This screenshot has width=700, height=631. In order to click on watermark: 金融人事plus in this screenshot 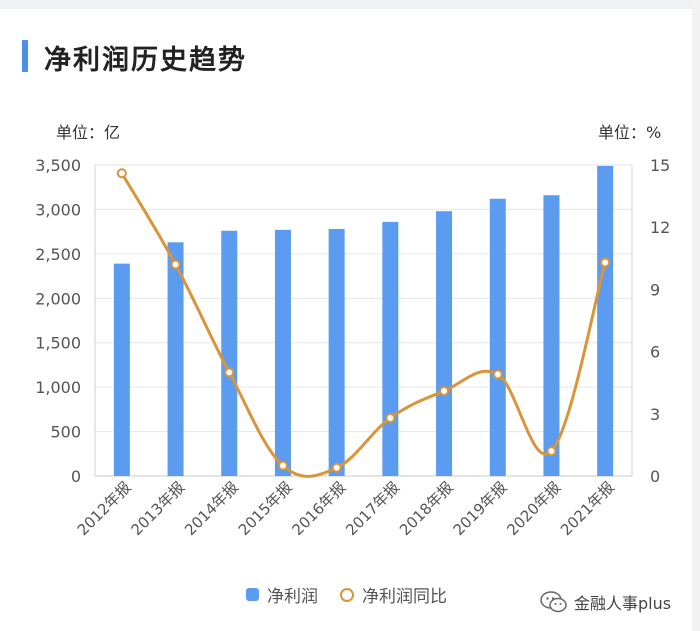, I will do `click(605, 602)`.